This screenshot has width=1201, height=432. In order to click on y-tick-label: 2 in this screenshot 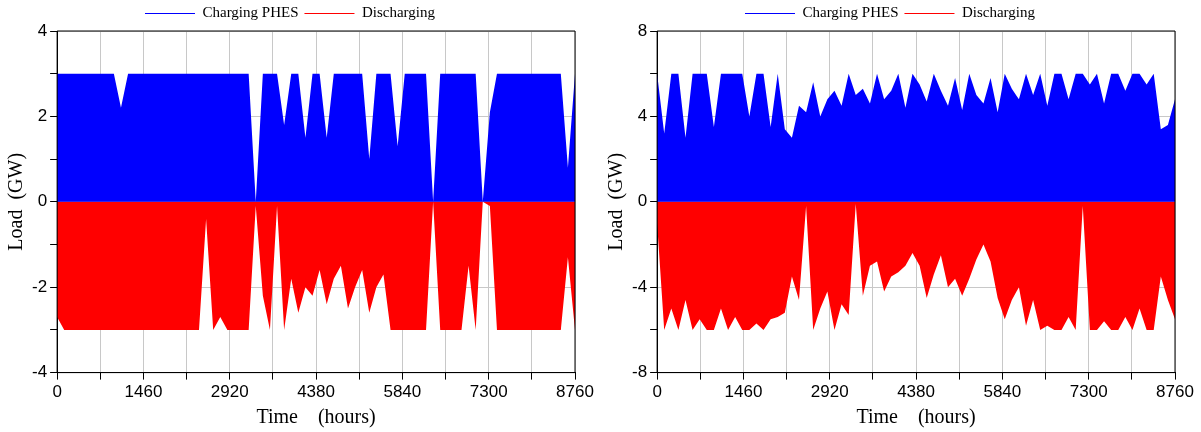, I will do `click(42, 116)`.